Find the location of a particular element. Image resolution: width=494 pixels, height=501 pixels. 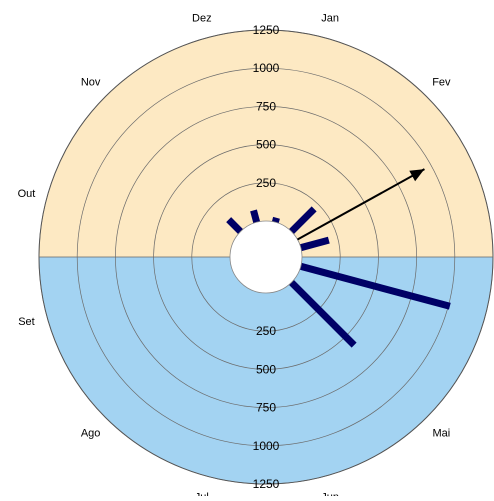

month-label-fev: Fev is located at coordinates (441, 83).